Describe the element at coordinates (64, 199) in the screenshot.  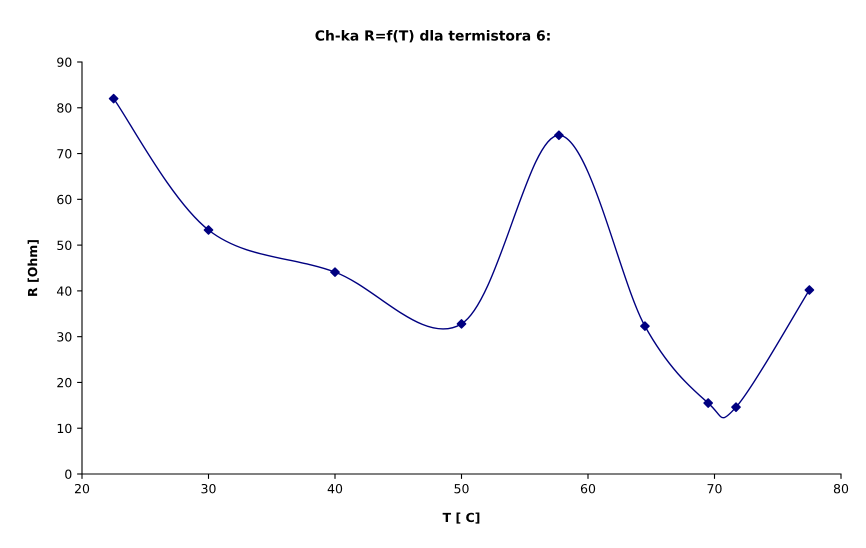
I see `y-tick-label: 60` at that location.